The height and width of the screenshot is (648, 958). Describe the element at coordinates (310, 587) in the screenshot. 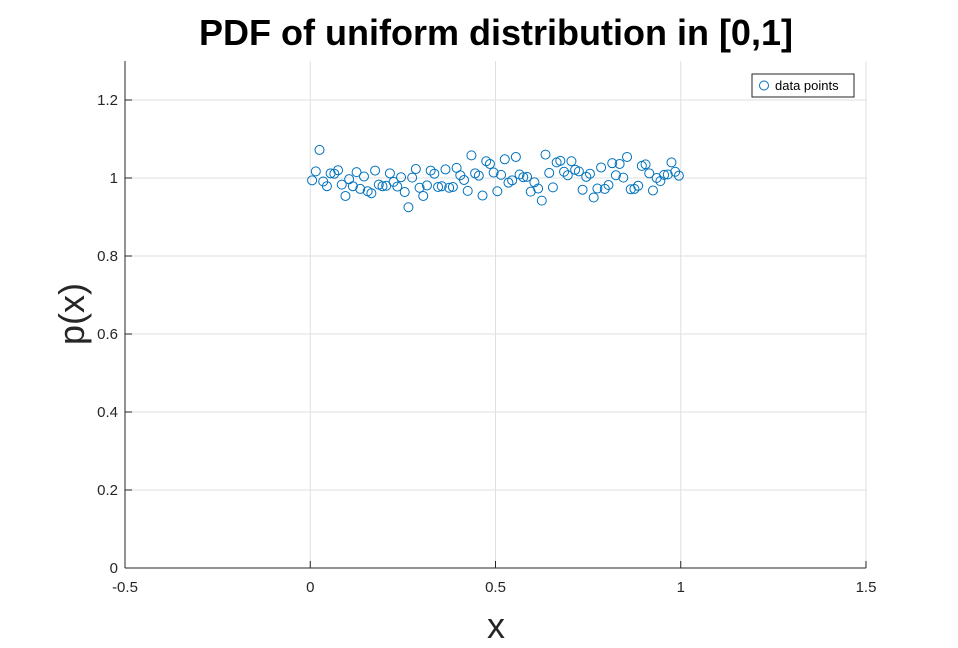

I see `x-tick-label: 0` at that location.